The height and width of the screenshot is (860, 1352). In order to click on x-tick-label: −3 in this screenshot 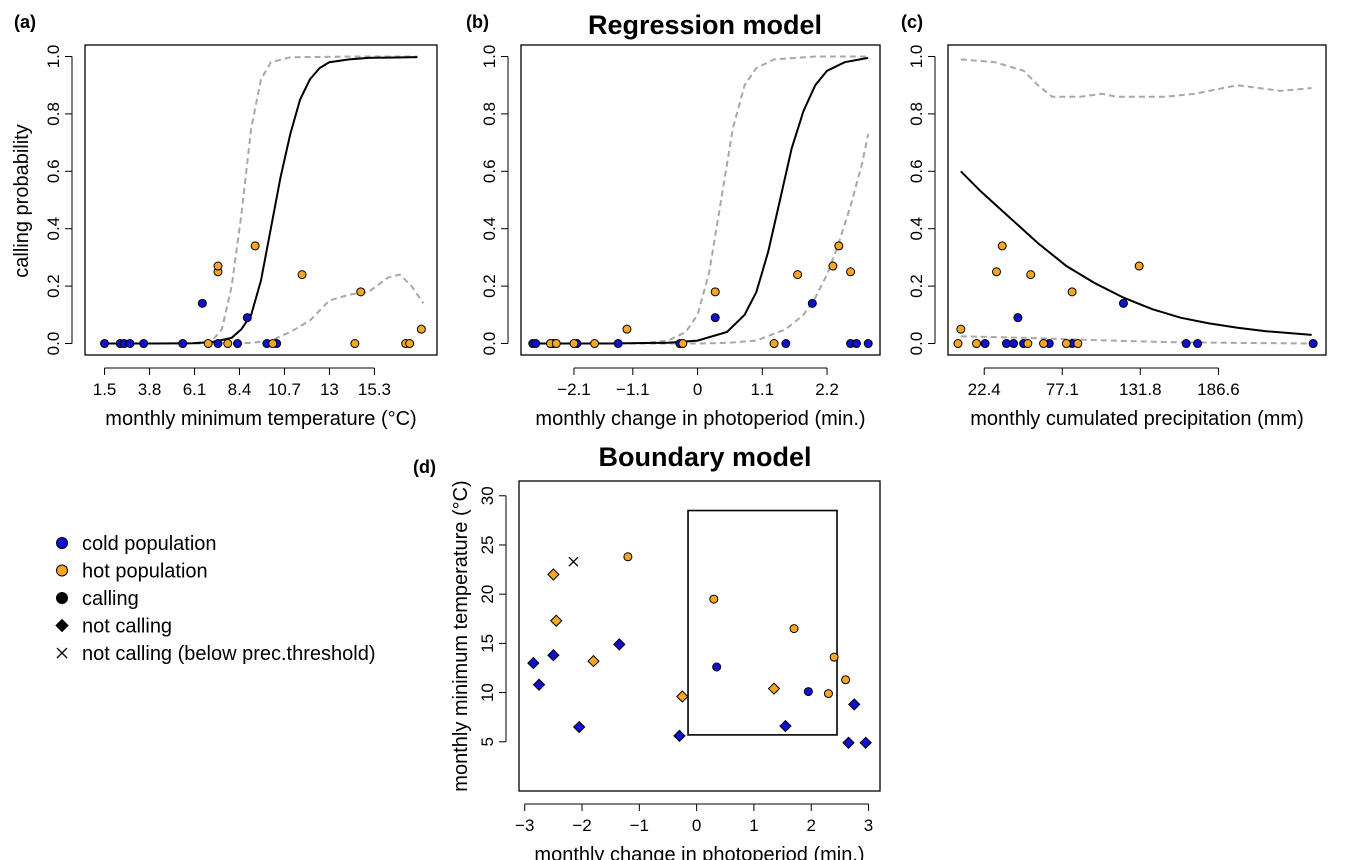, I will do `click(524, 825)`.